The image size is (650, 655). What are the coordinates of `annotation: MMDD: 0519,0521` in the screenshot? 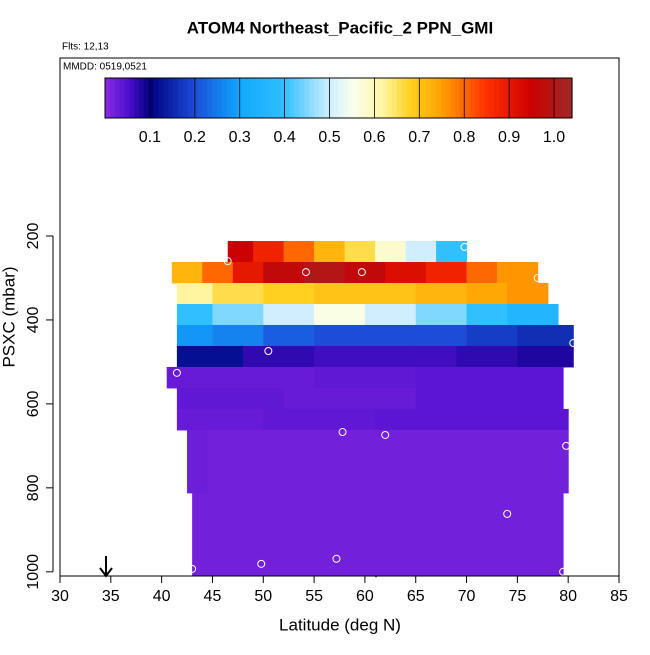 It's located at (105, 67).